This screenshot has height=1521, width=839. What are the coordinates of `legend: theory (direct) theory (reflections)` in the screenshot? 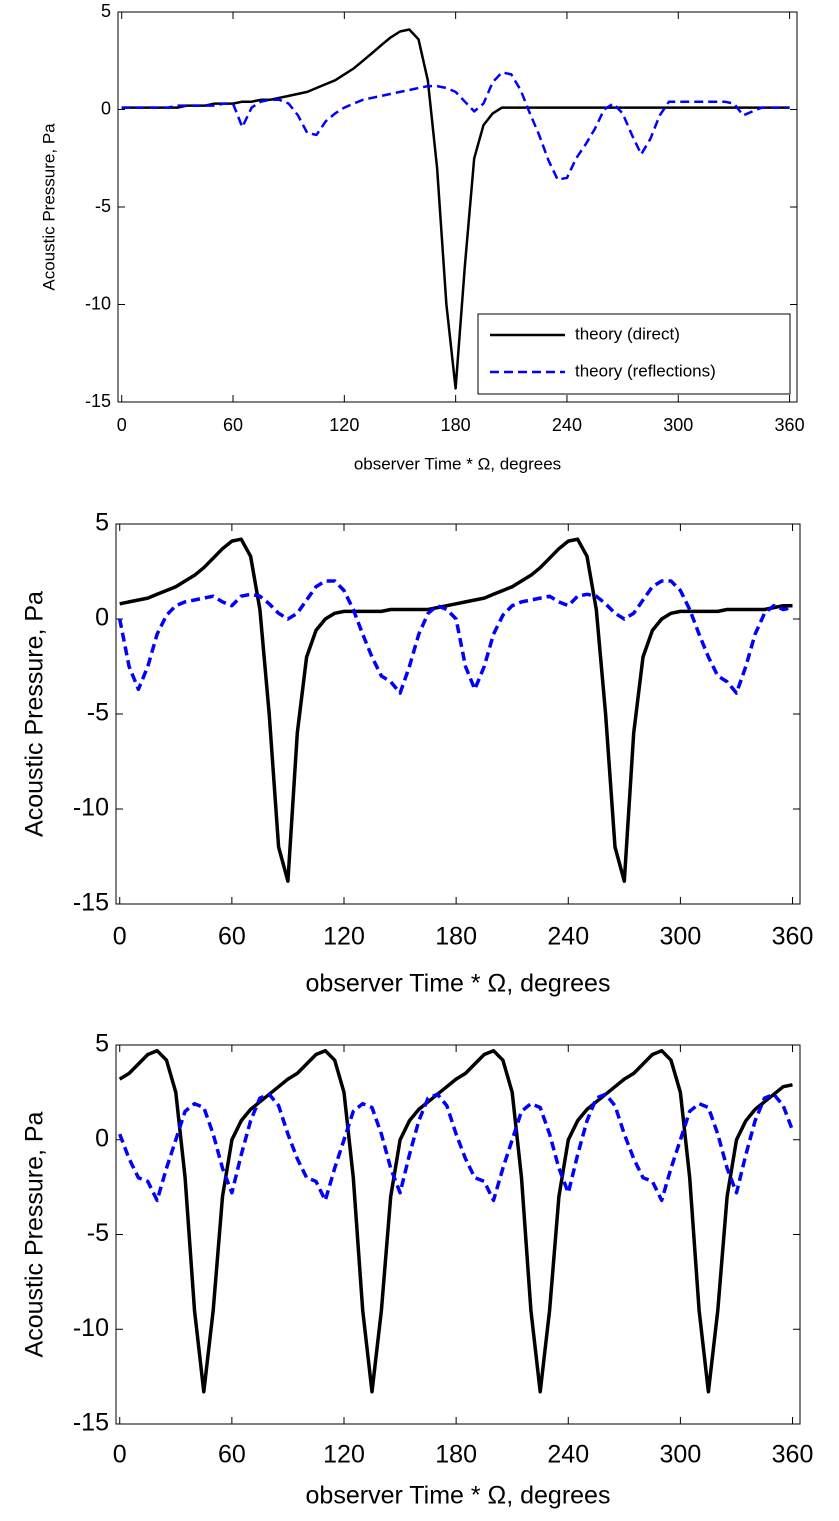 It's located at (634, 354).